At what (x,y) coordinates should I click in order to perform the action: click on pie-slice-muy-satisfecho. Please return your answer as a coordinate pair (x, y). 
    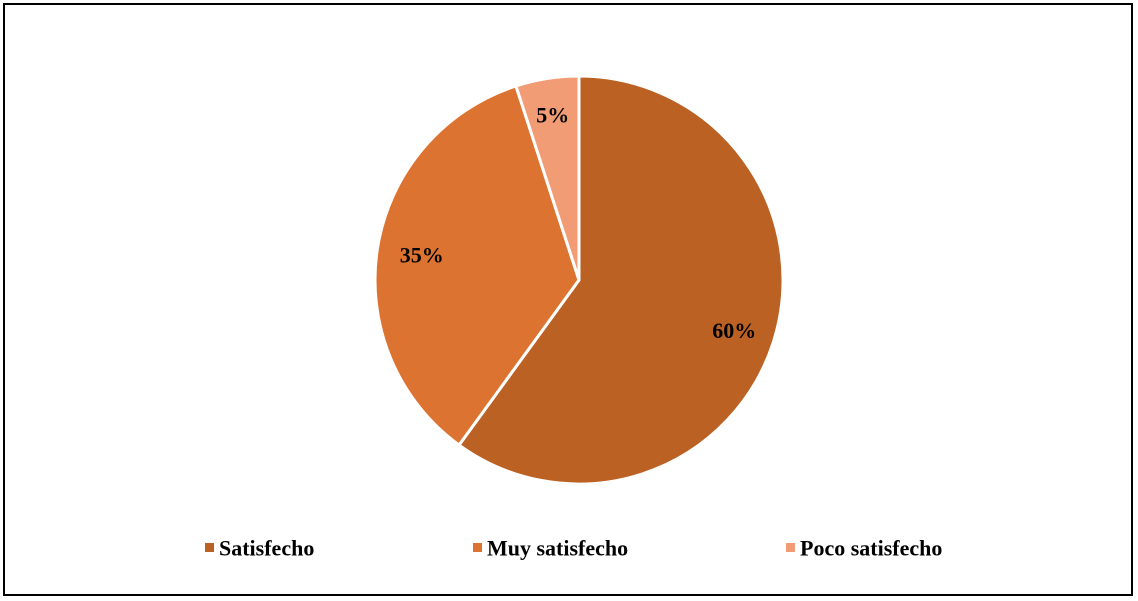
    Looking at the image, I should click on (477, 265).